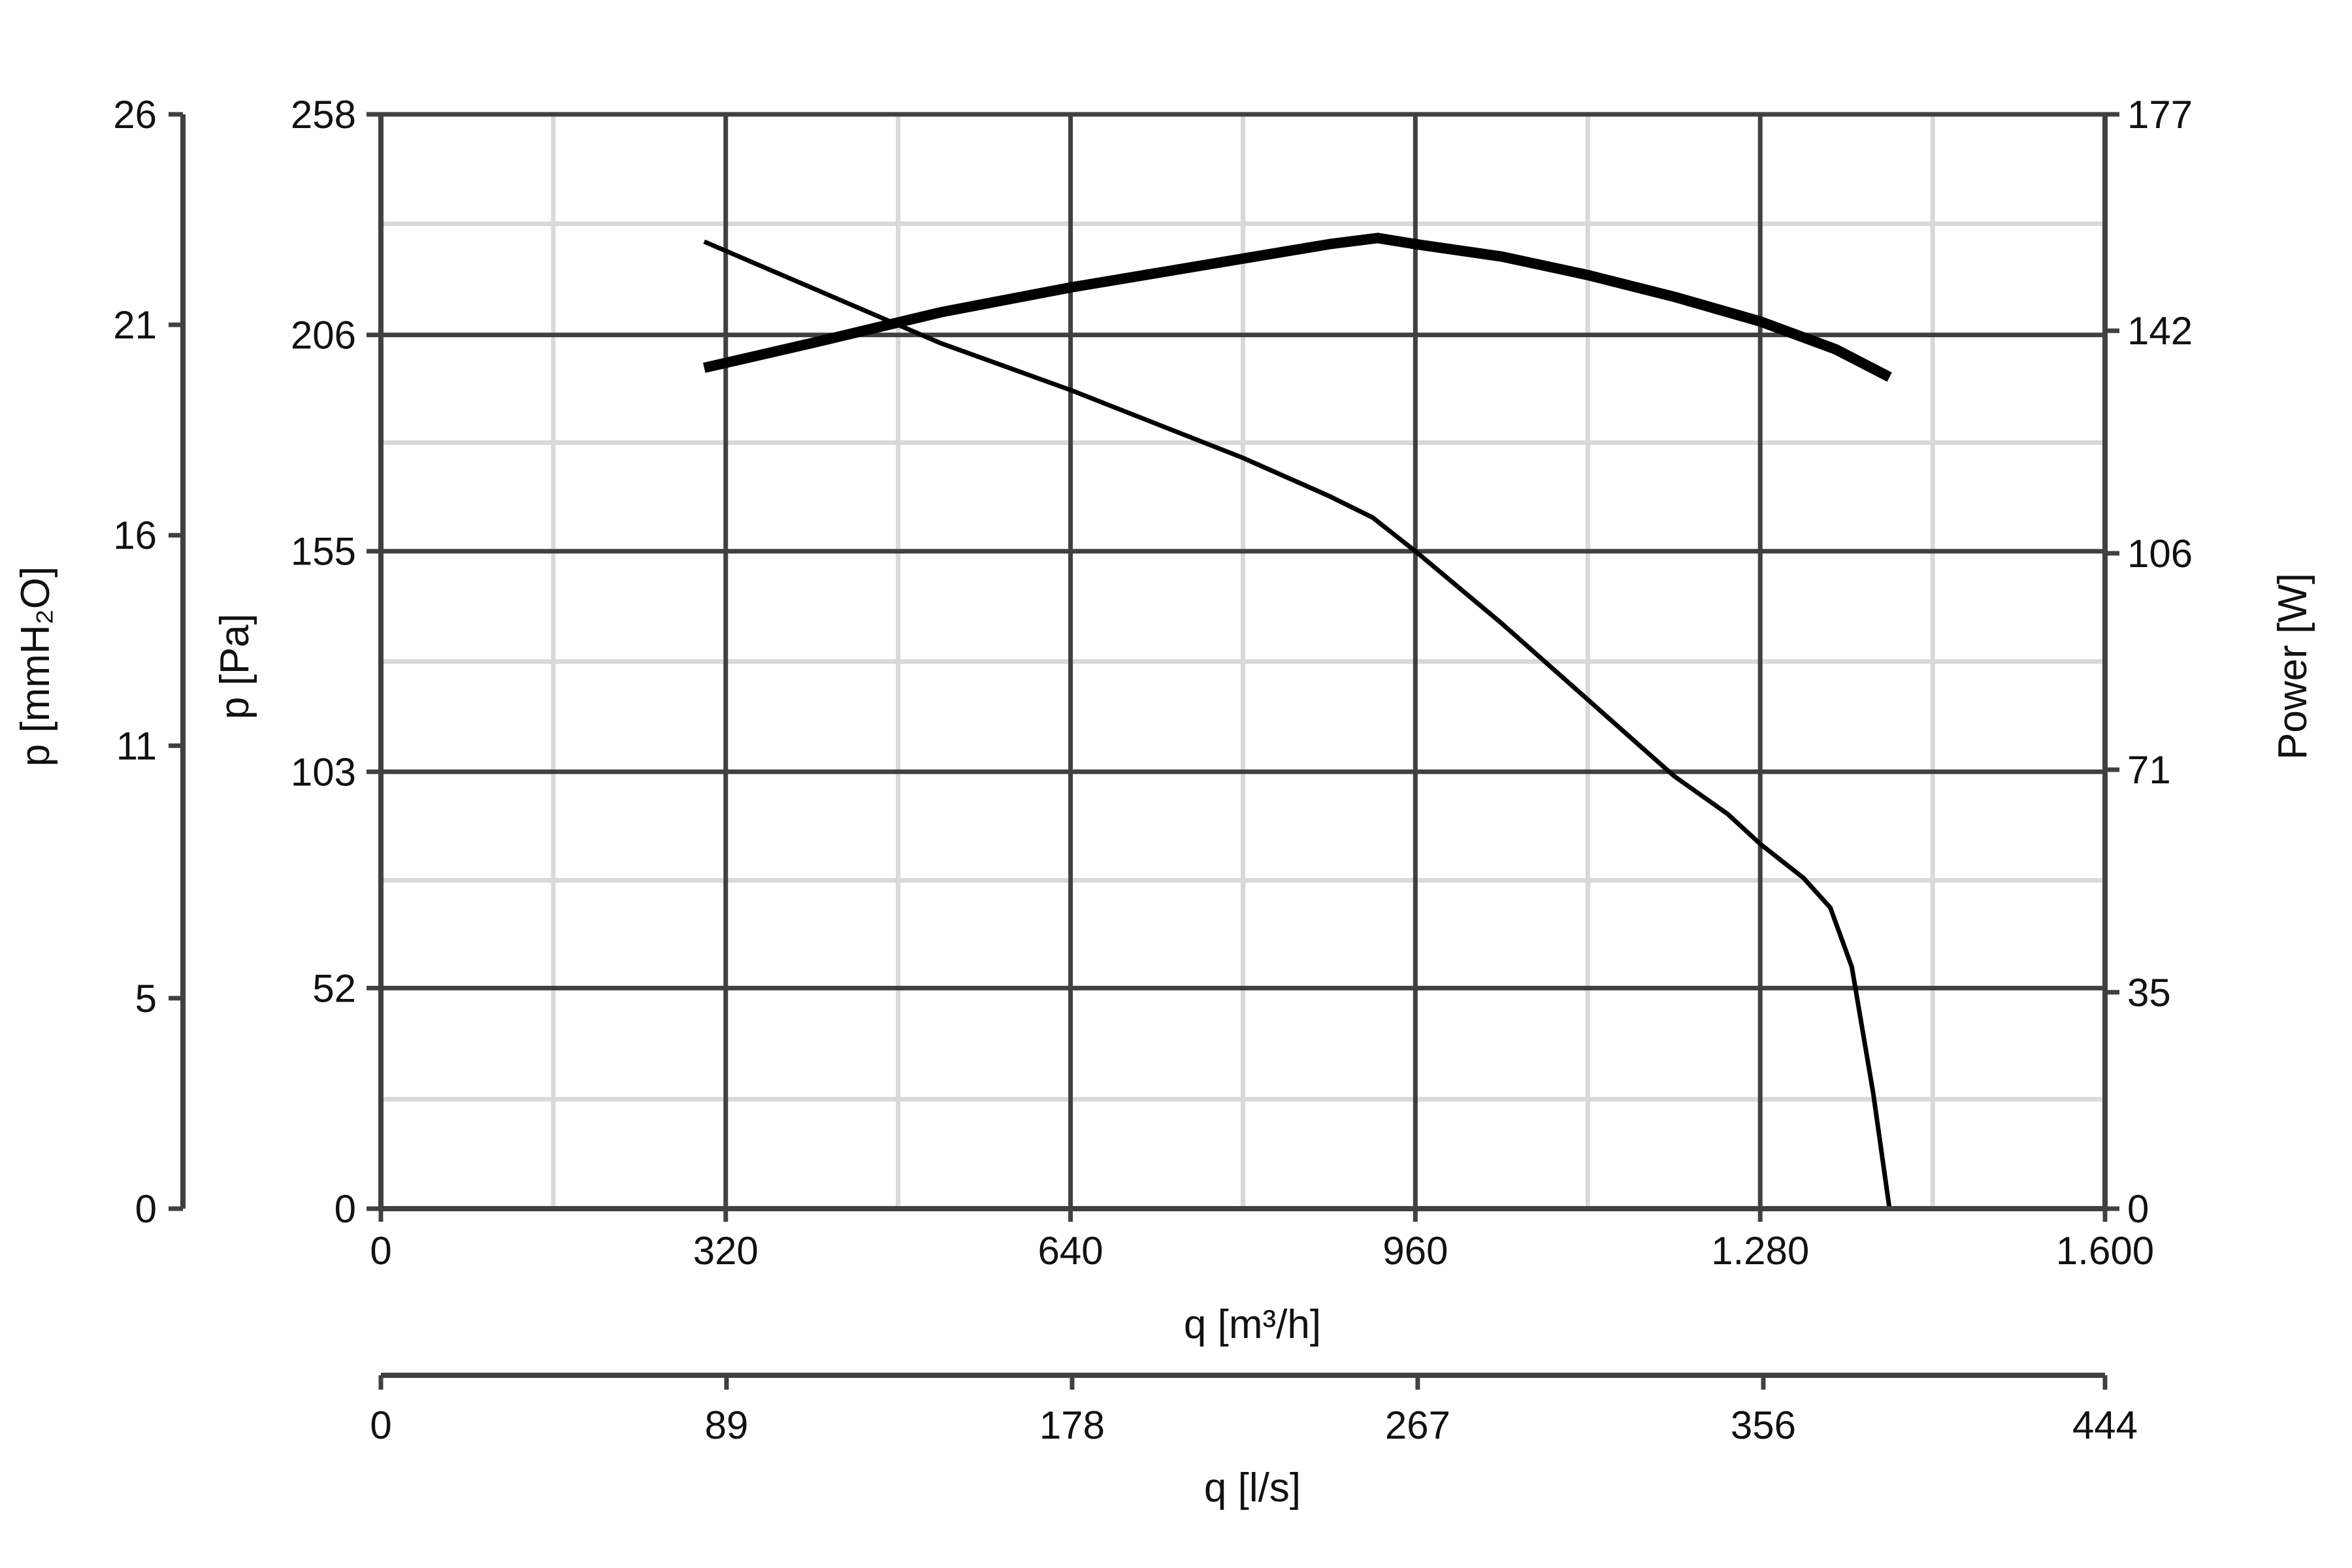 This screenshot has height=1568, width=2352. Describe the element at coordinates (1415, 1251) in the screenshot. I see `x-tick-label: 960` at that location.